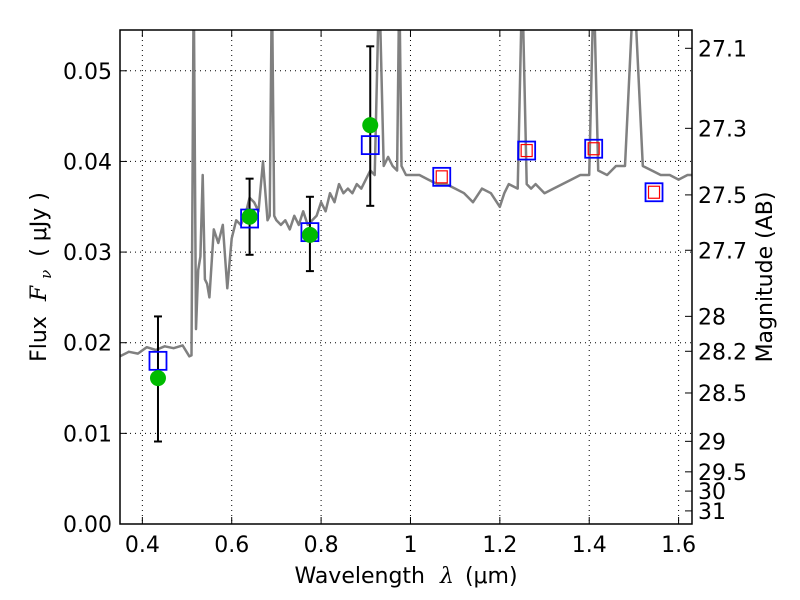 This screenshot has width=800, height=600. I want to click on y-tick-label: 0.01, so click(87, 434).